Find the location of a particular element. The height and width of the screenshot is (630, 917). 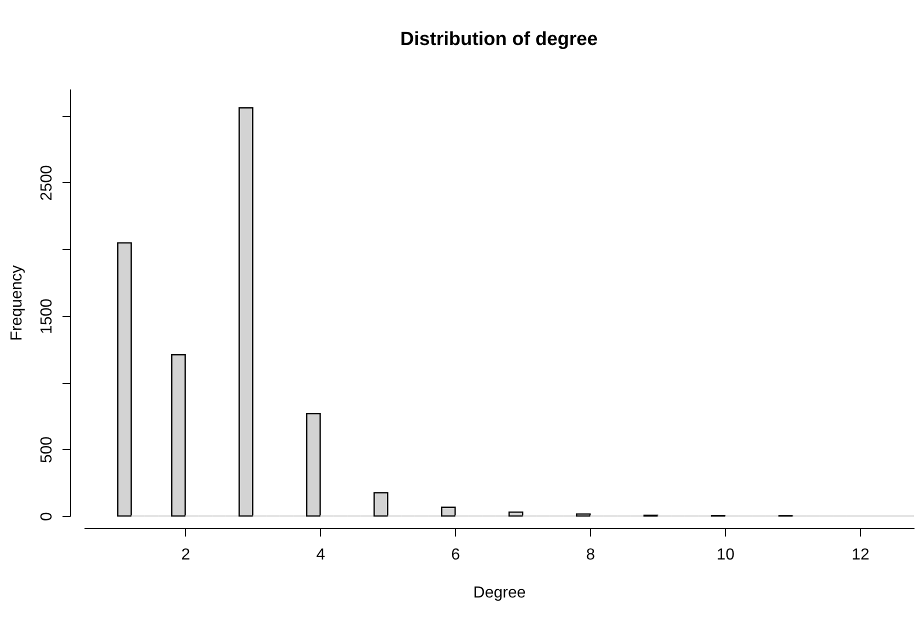

x-tick-label: 2 is located at coordinates (185, 555).